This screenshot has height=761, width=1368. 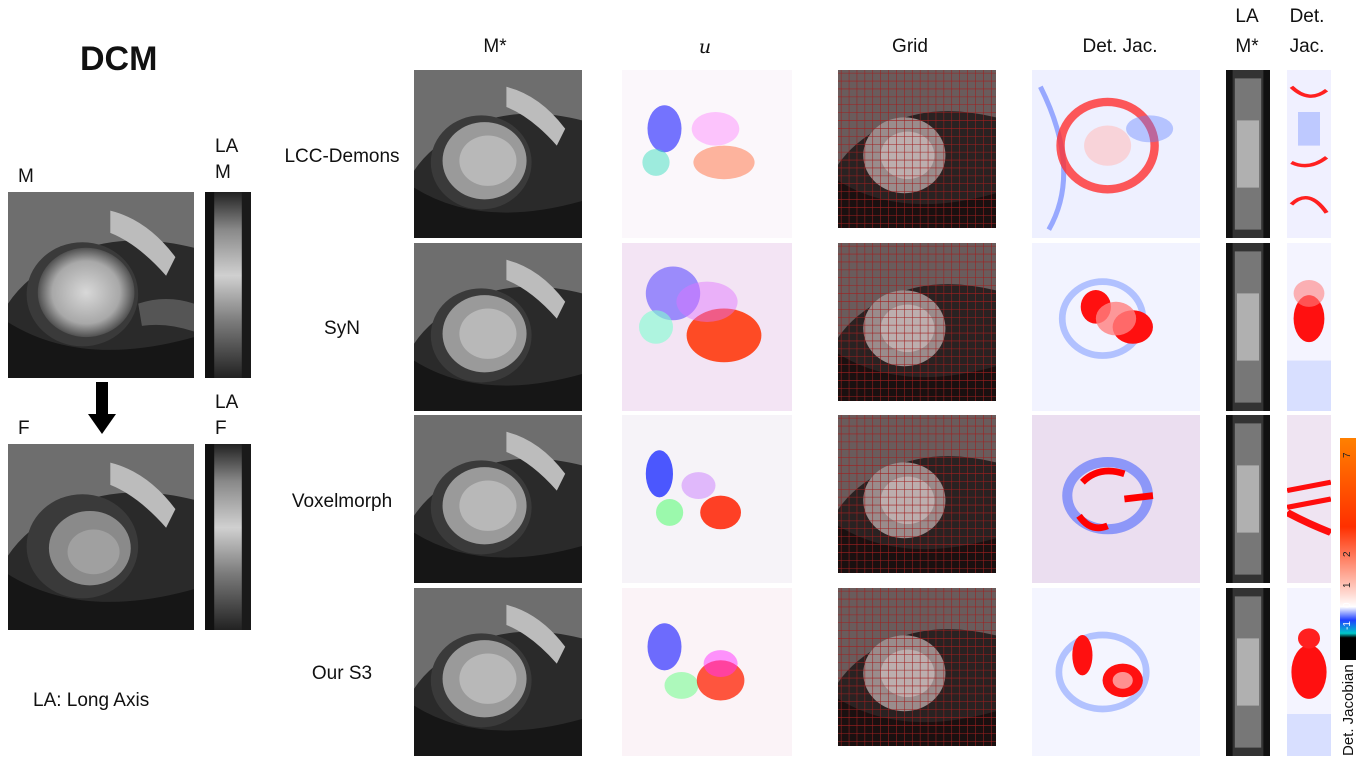 What do you see at coordinates (228, 285) in the screenshot?
I see `la-moving-image` at bounding box center [228, 285].